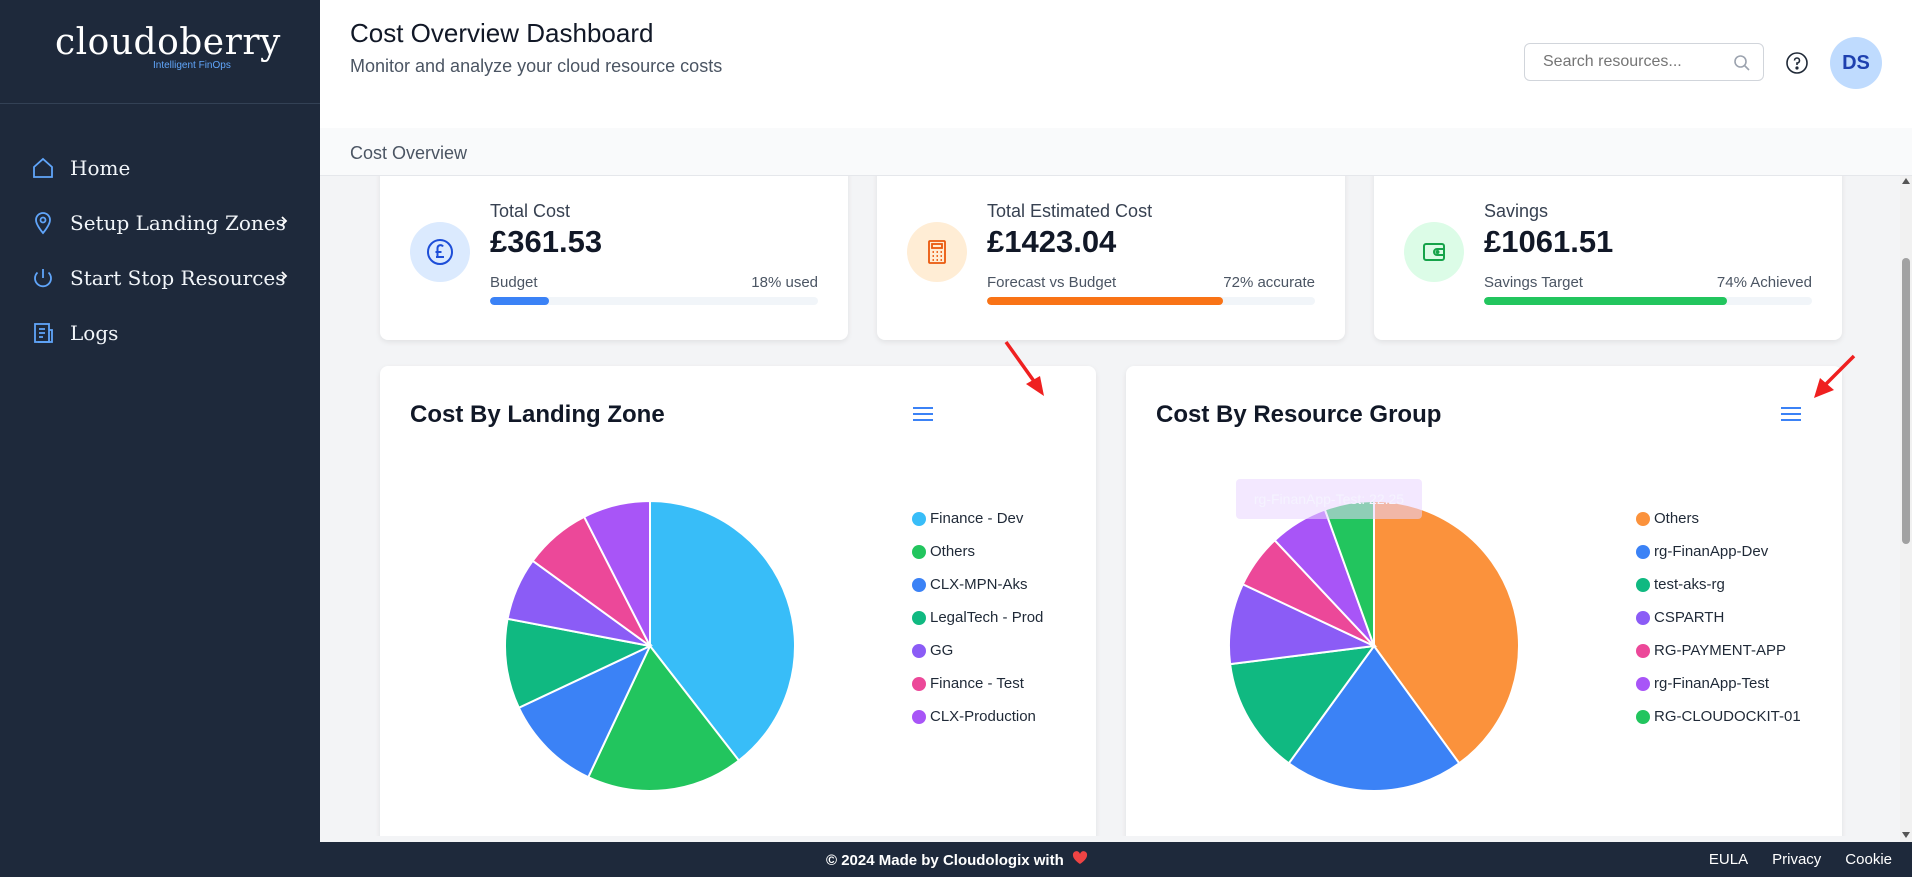 This screenshot has width=1912, height=877. I want to click on pound-icon, so click(440, 252).